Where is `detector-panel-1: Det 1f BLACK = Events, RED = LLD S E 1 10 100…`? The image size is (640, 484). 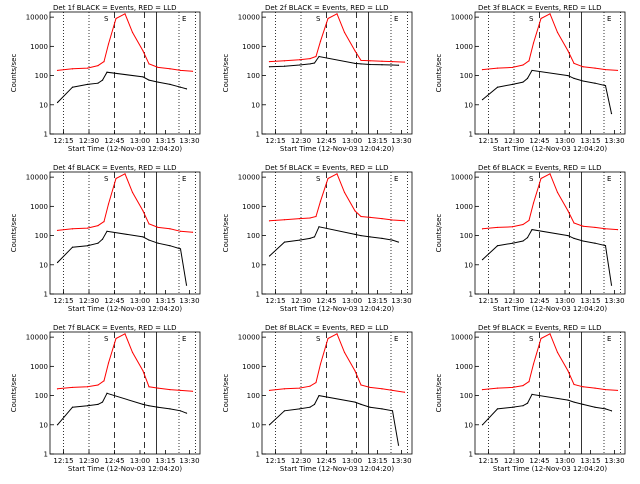 detector-panel-1: Det 1f BLACK = Events, RED = LLD S E 1 10 100… is located at coordinates (105, 78).